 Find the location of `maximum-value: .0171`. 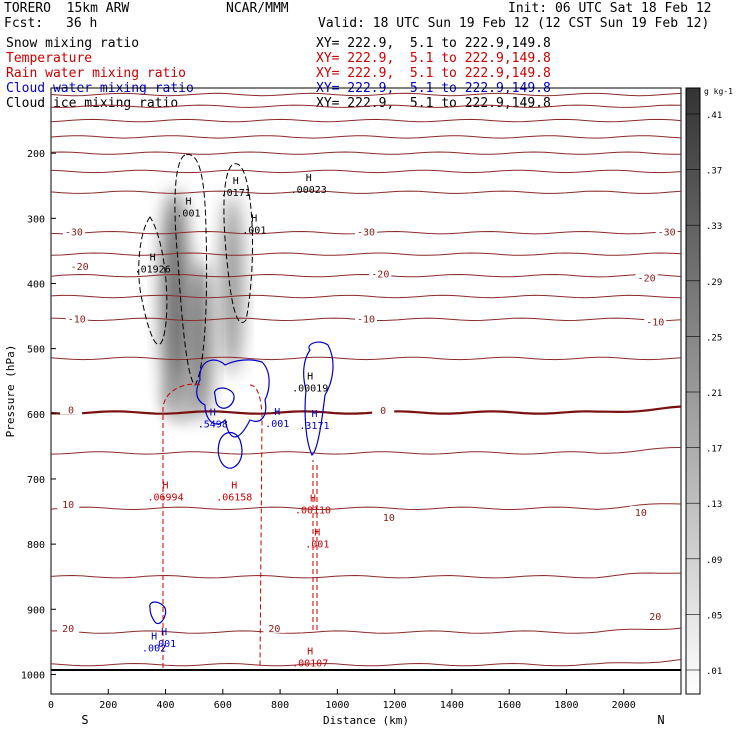

maximum-value: .0171 is located at coordinates (236, 193).